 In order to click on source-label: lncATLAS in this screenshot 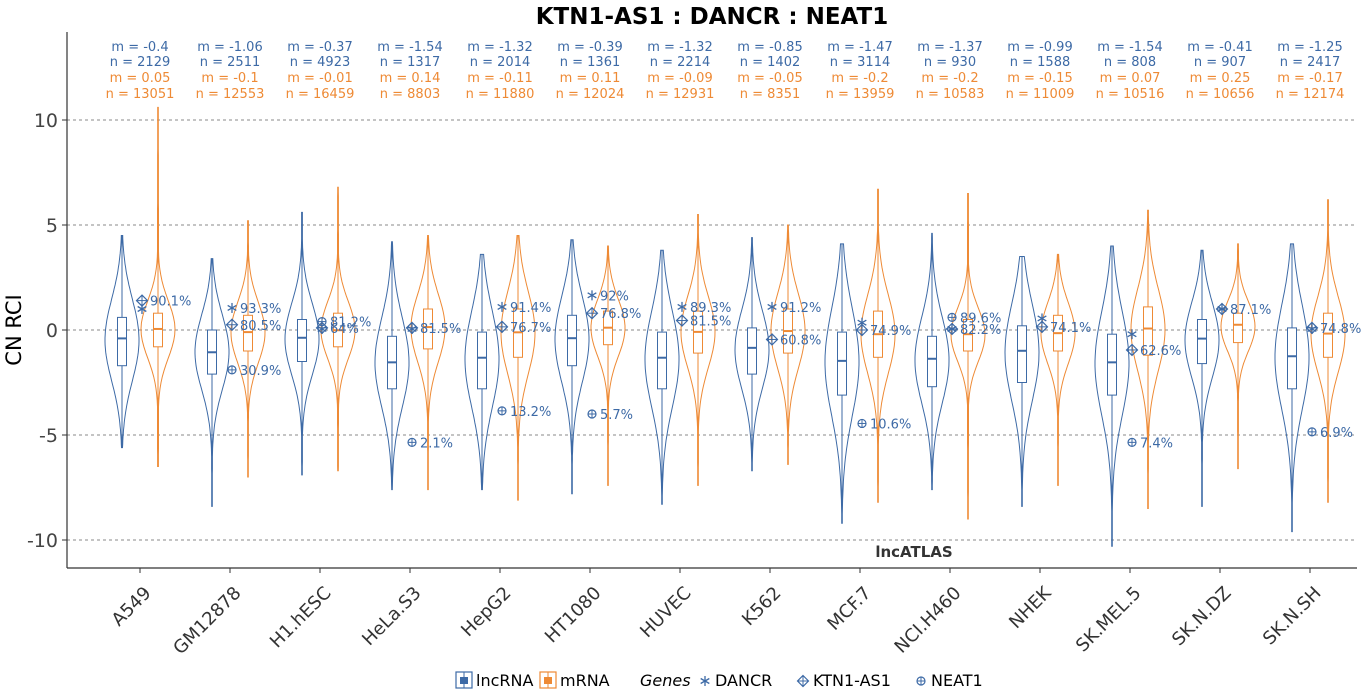, I will do `click(913, 552)`.